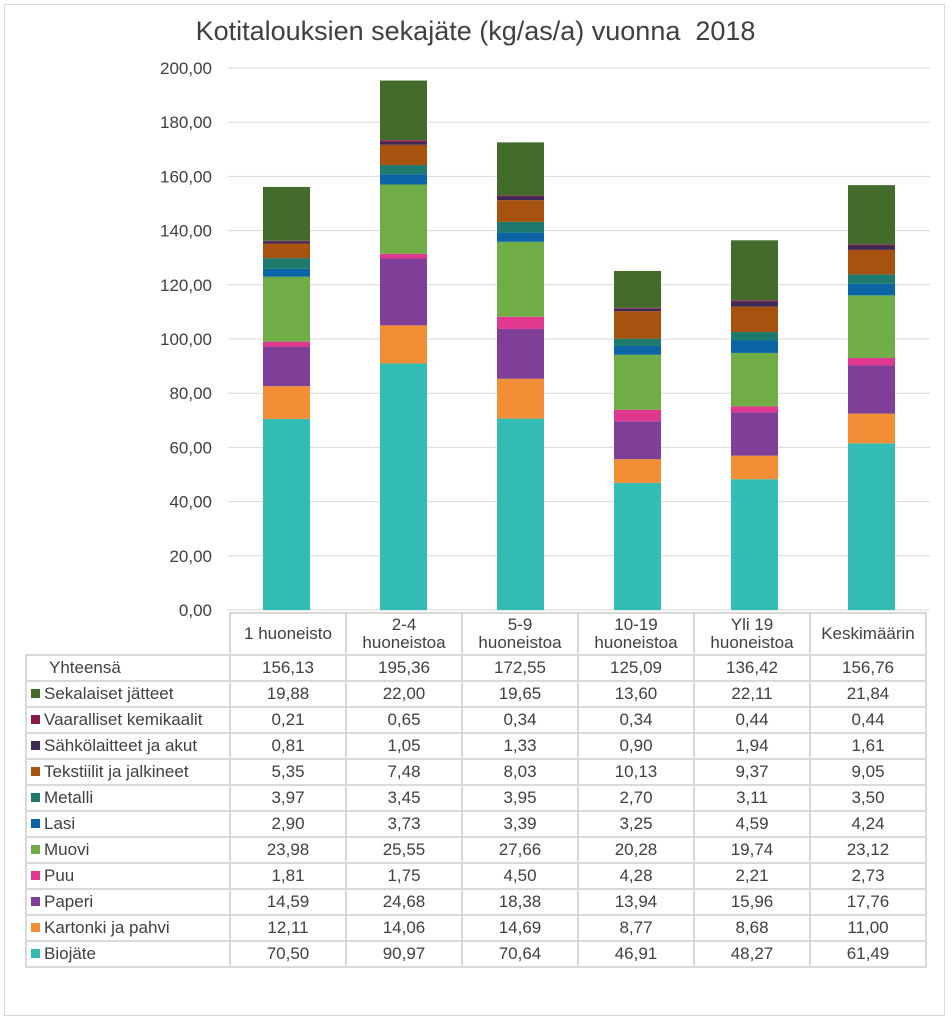 This screenshot has width=951, height=1022. I want to click on data-value: 0,65, so click(404, 720).